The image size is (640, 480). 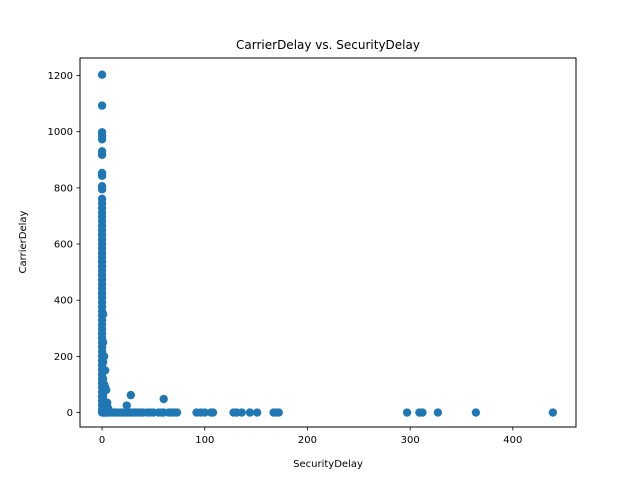 What do you see at coordinates (60, 76) in the screenshot?
I see `y-tick-label: 1200` at bounding box center [60, 76].